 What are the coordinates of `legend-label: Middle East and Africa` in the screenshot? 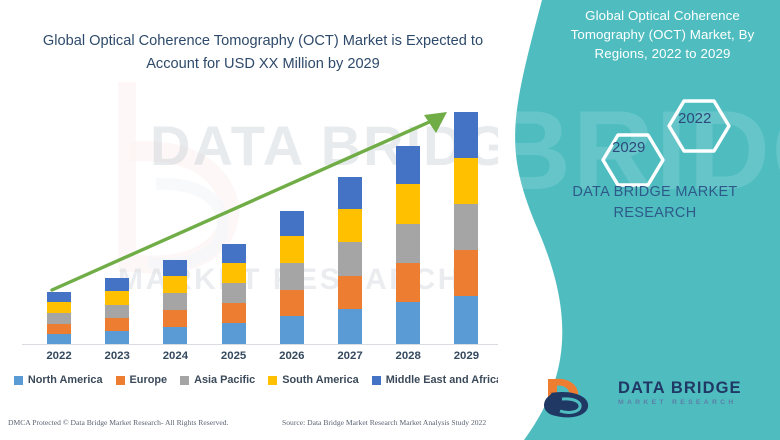 It's located at (444, 380).